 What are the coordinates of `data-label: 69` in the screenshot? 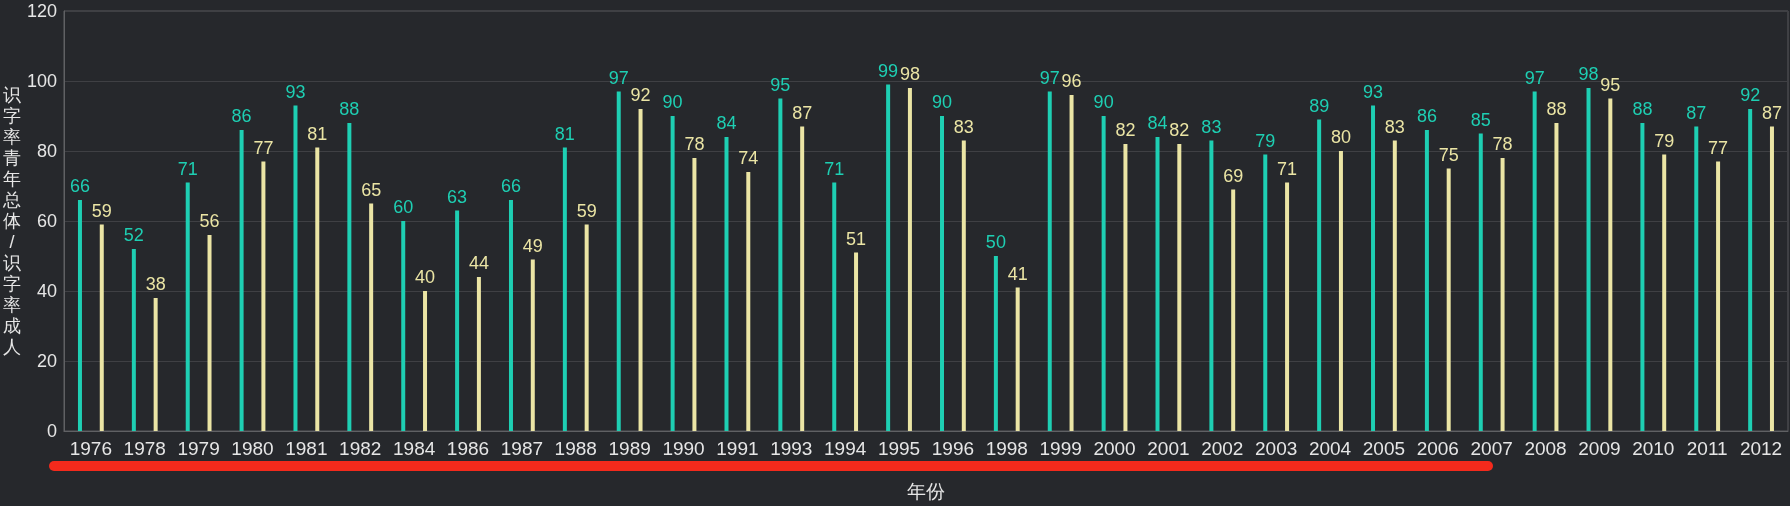 It's located at (1233, 175).